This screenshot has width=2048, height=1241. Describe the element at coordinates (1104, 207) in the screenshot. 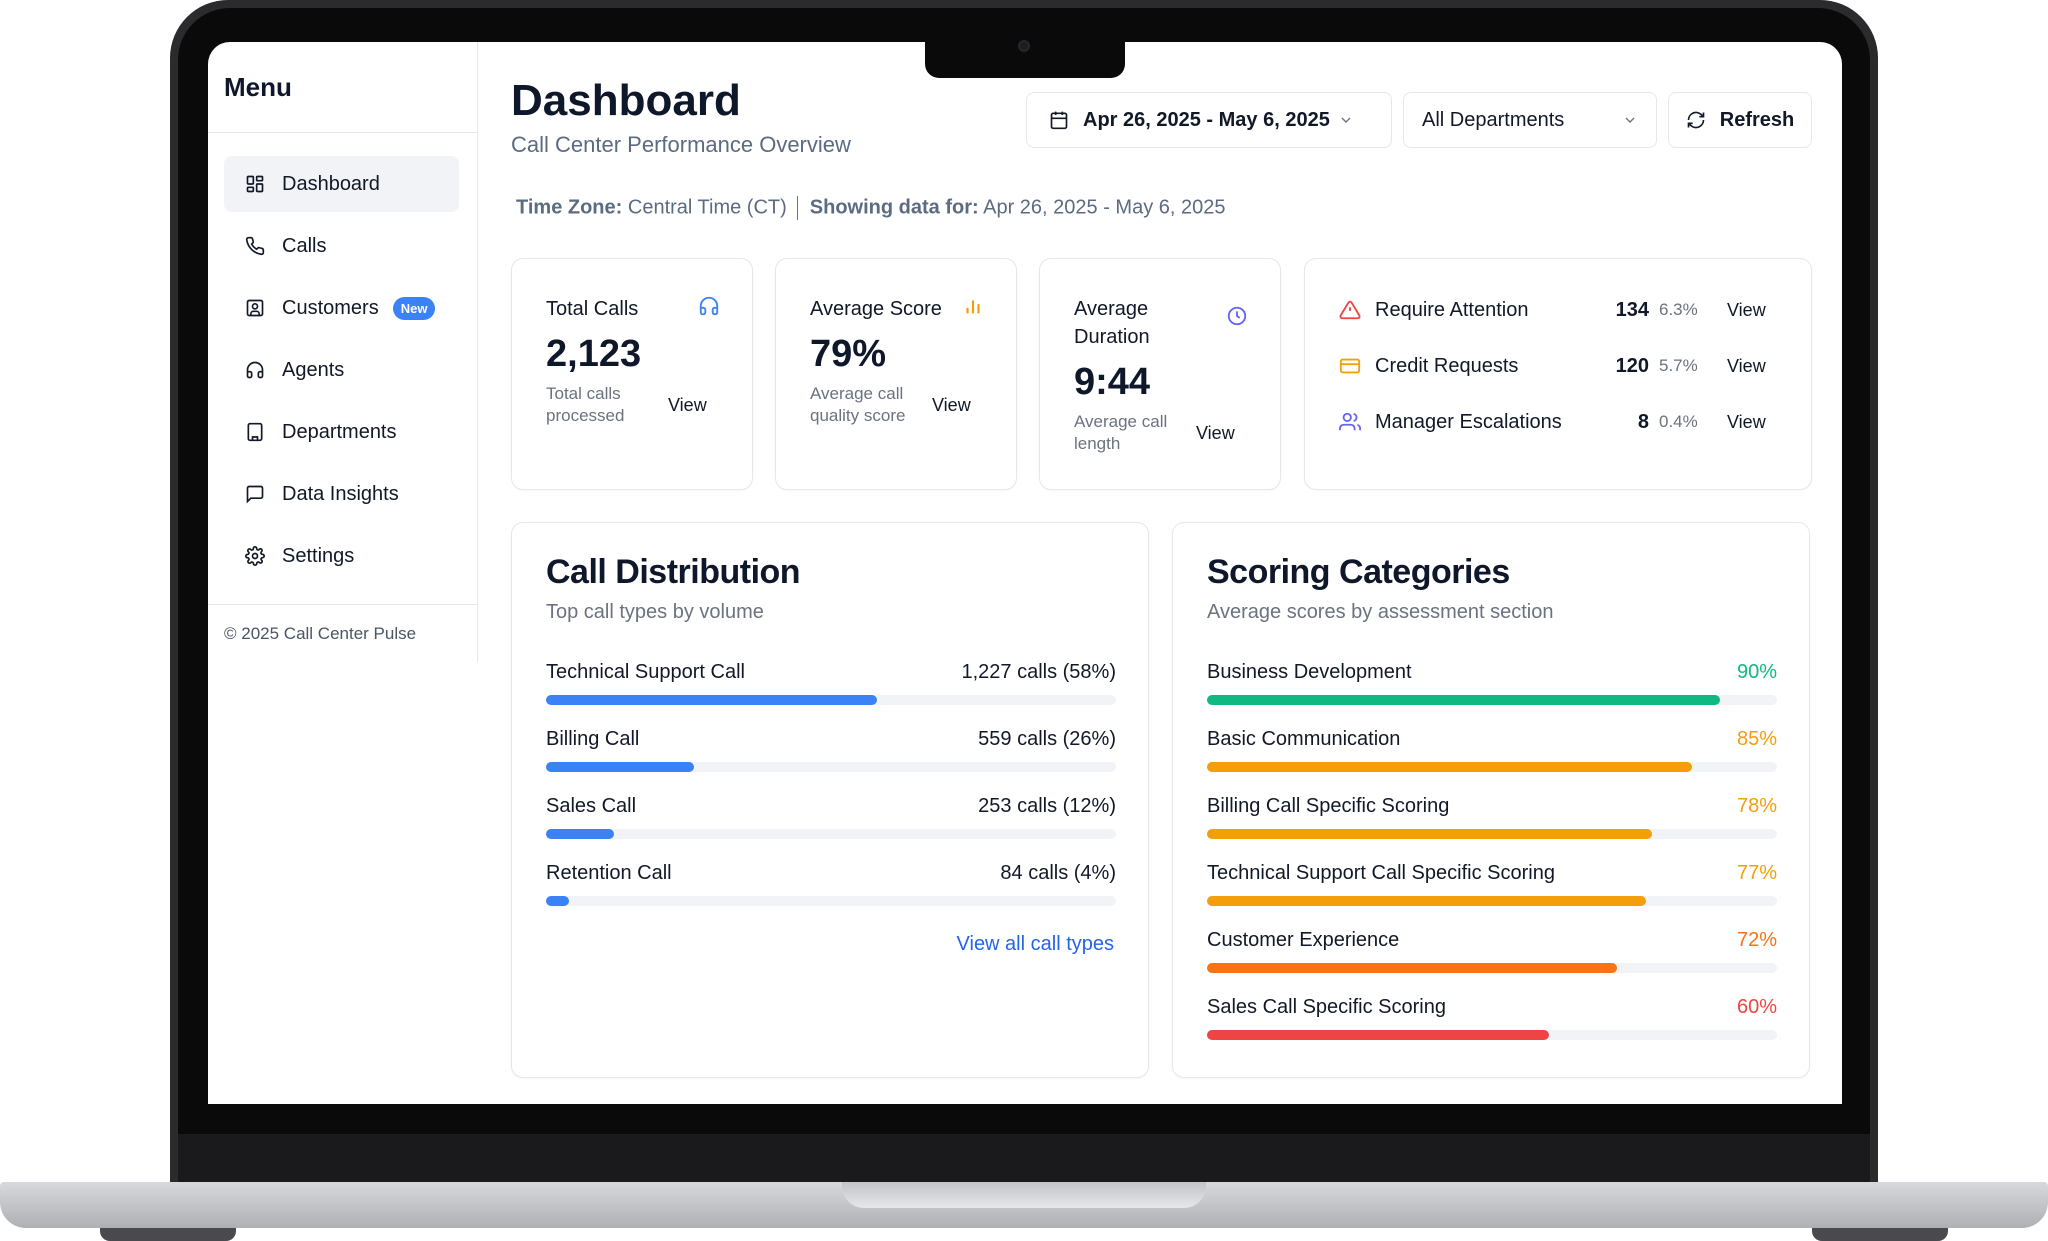

I see `showing-value: Apr 26, 2025 - May 6, 2025` at that location.